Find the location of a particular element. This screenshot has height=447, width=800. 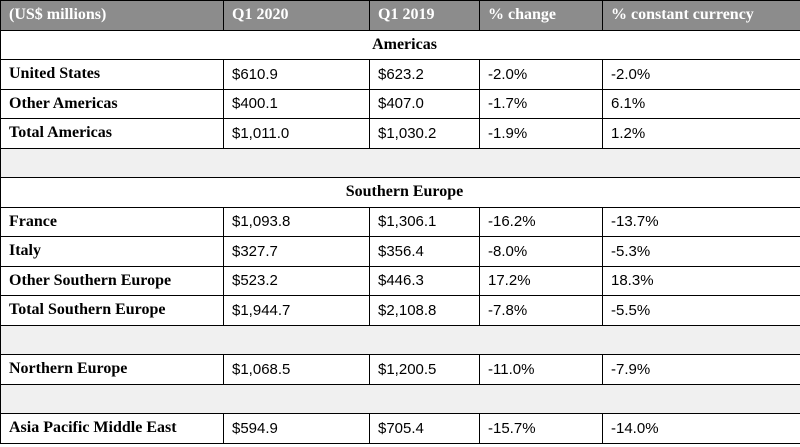

q1-2020-cell: $1,068.5 is located at coordinates (296, 369).